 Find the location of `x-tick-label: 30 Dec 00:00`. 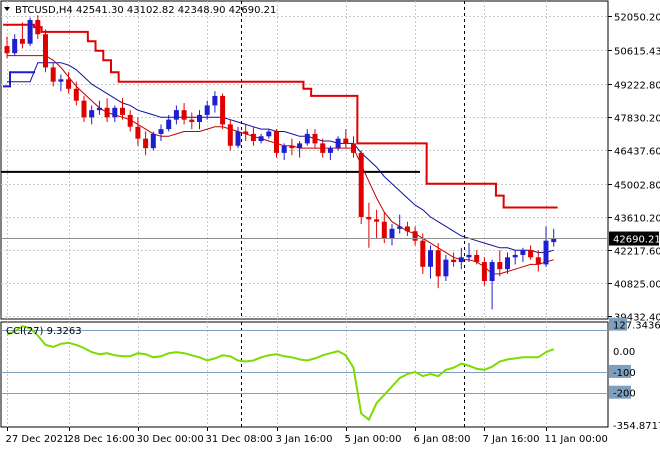

x-tick-label: 30 Dec 00:00 is located at coordinates (170, 439).